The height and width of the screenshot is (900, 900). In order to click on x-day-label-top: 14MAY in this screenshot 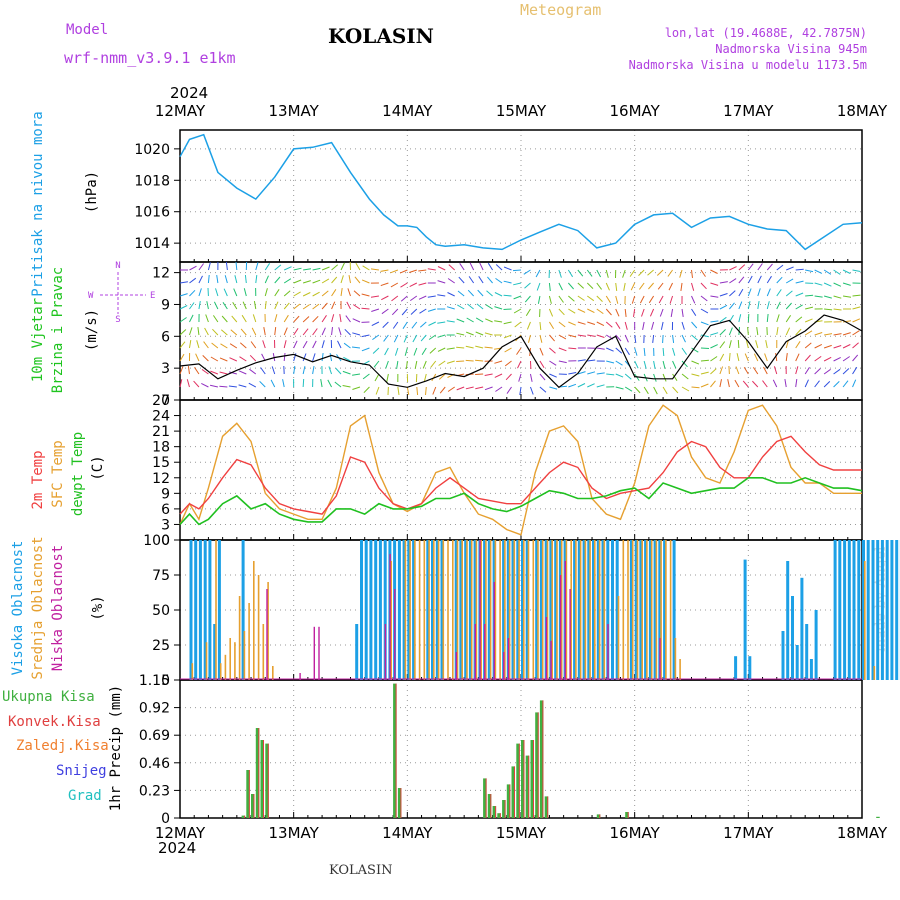, I will do `click(407, 111)`.